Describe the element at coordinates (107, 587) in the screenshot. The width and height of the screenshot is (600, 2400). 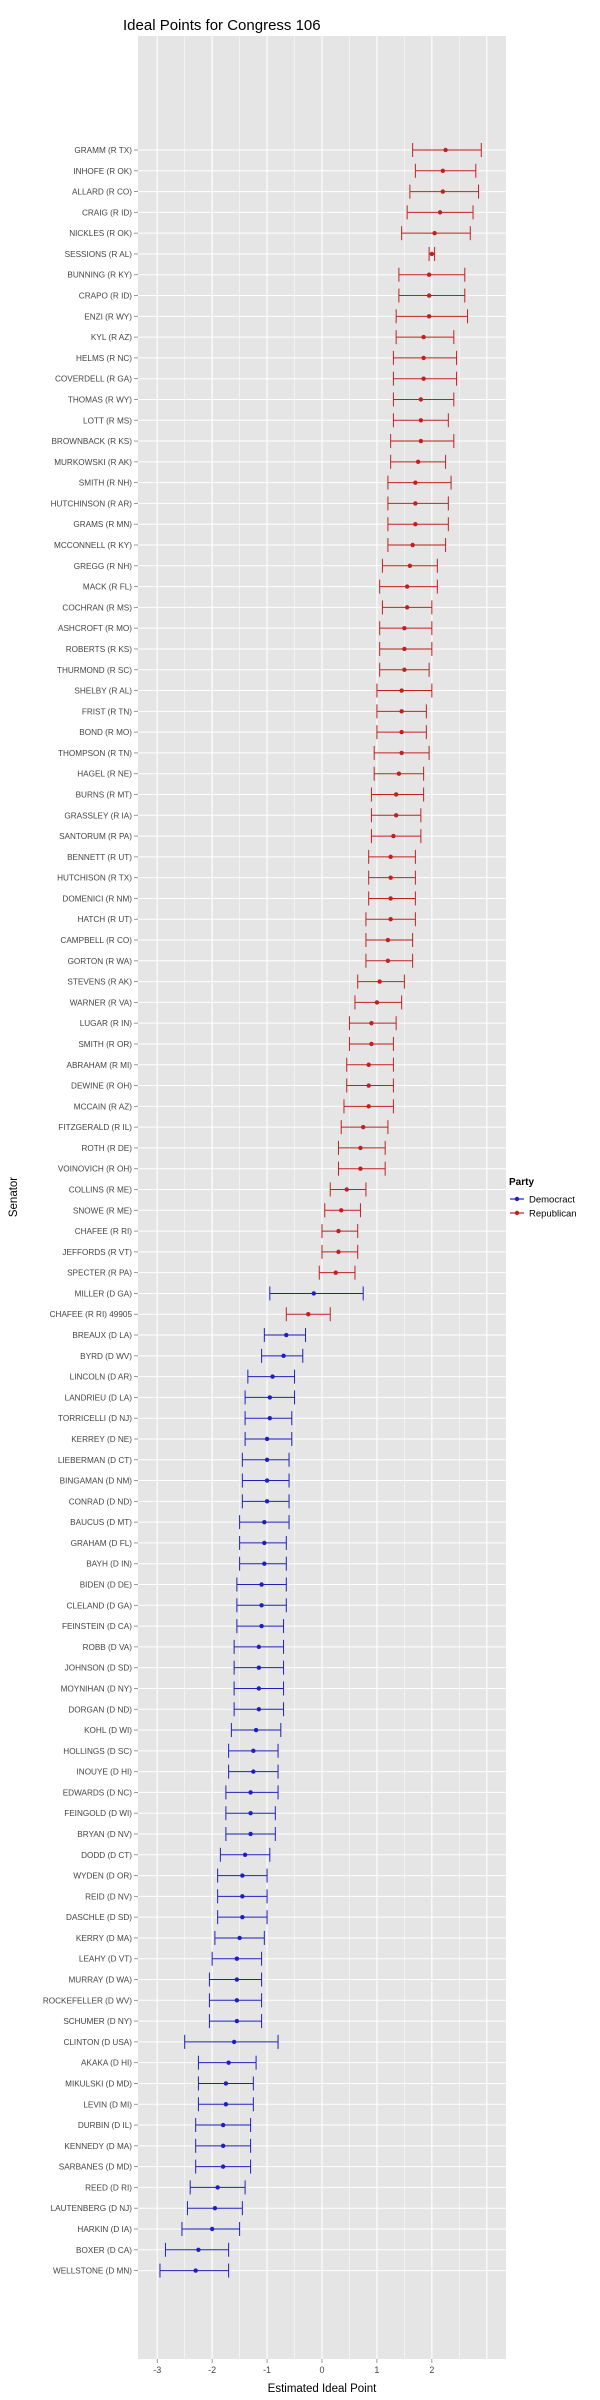
I see `senator-label: MACK (R FL)` at that location.